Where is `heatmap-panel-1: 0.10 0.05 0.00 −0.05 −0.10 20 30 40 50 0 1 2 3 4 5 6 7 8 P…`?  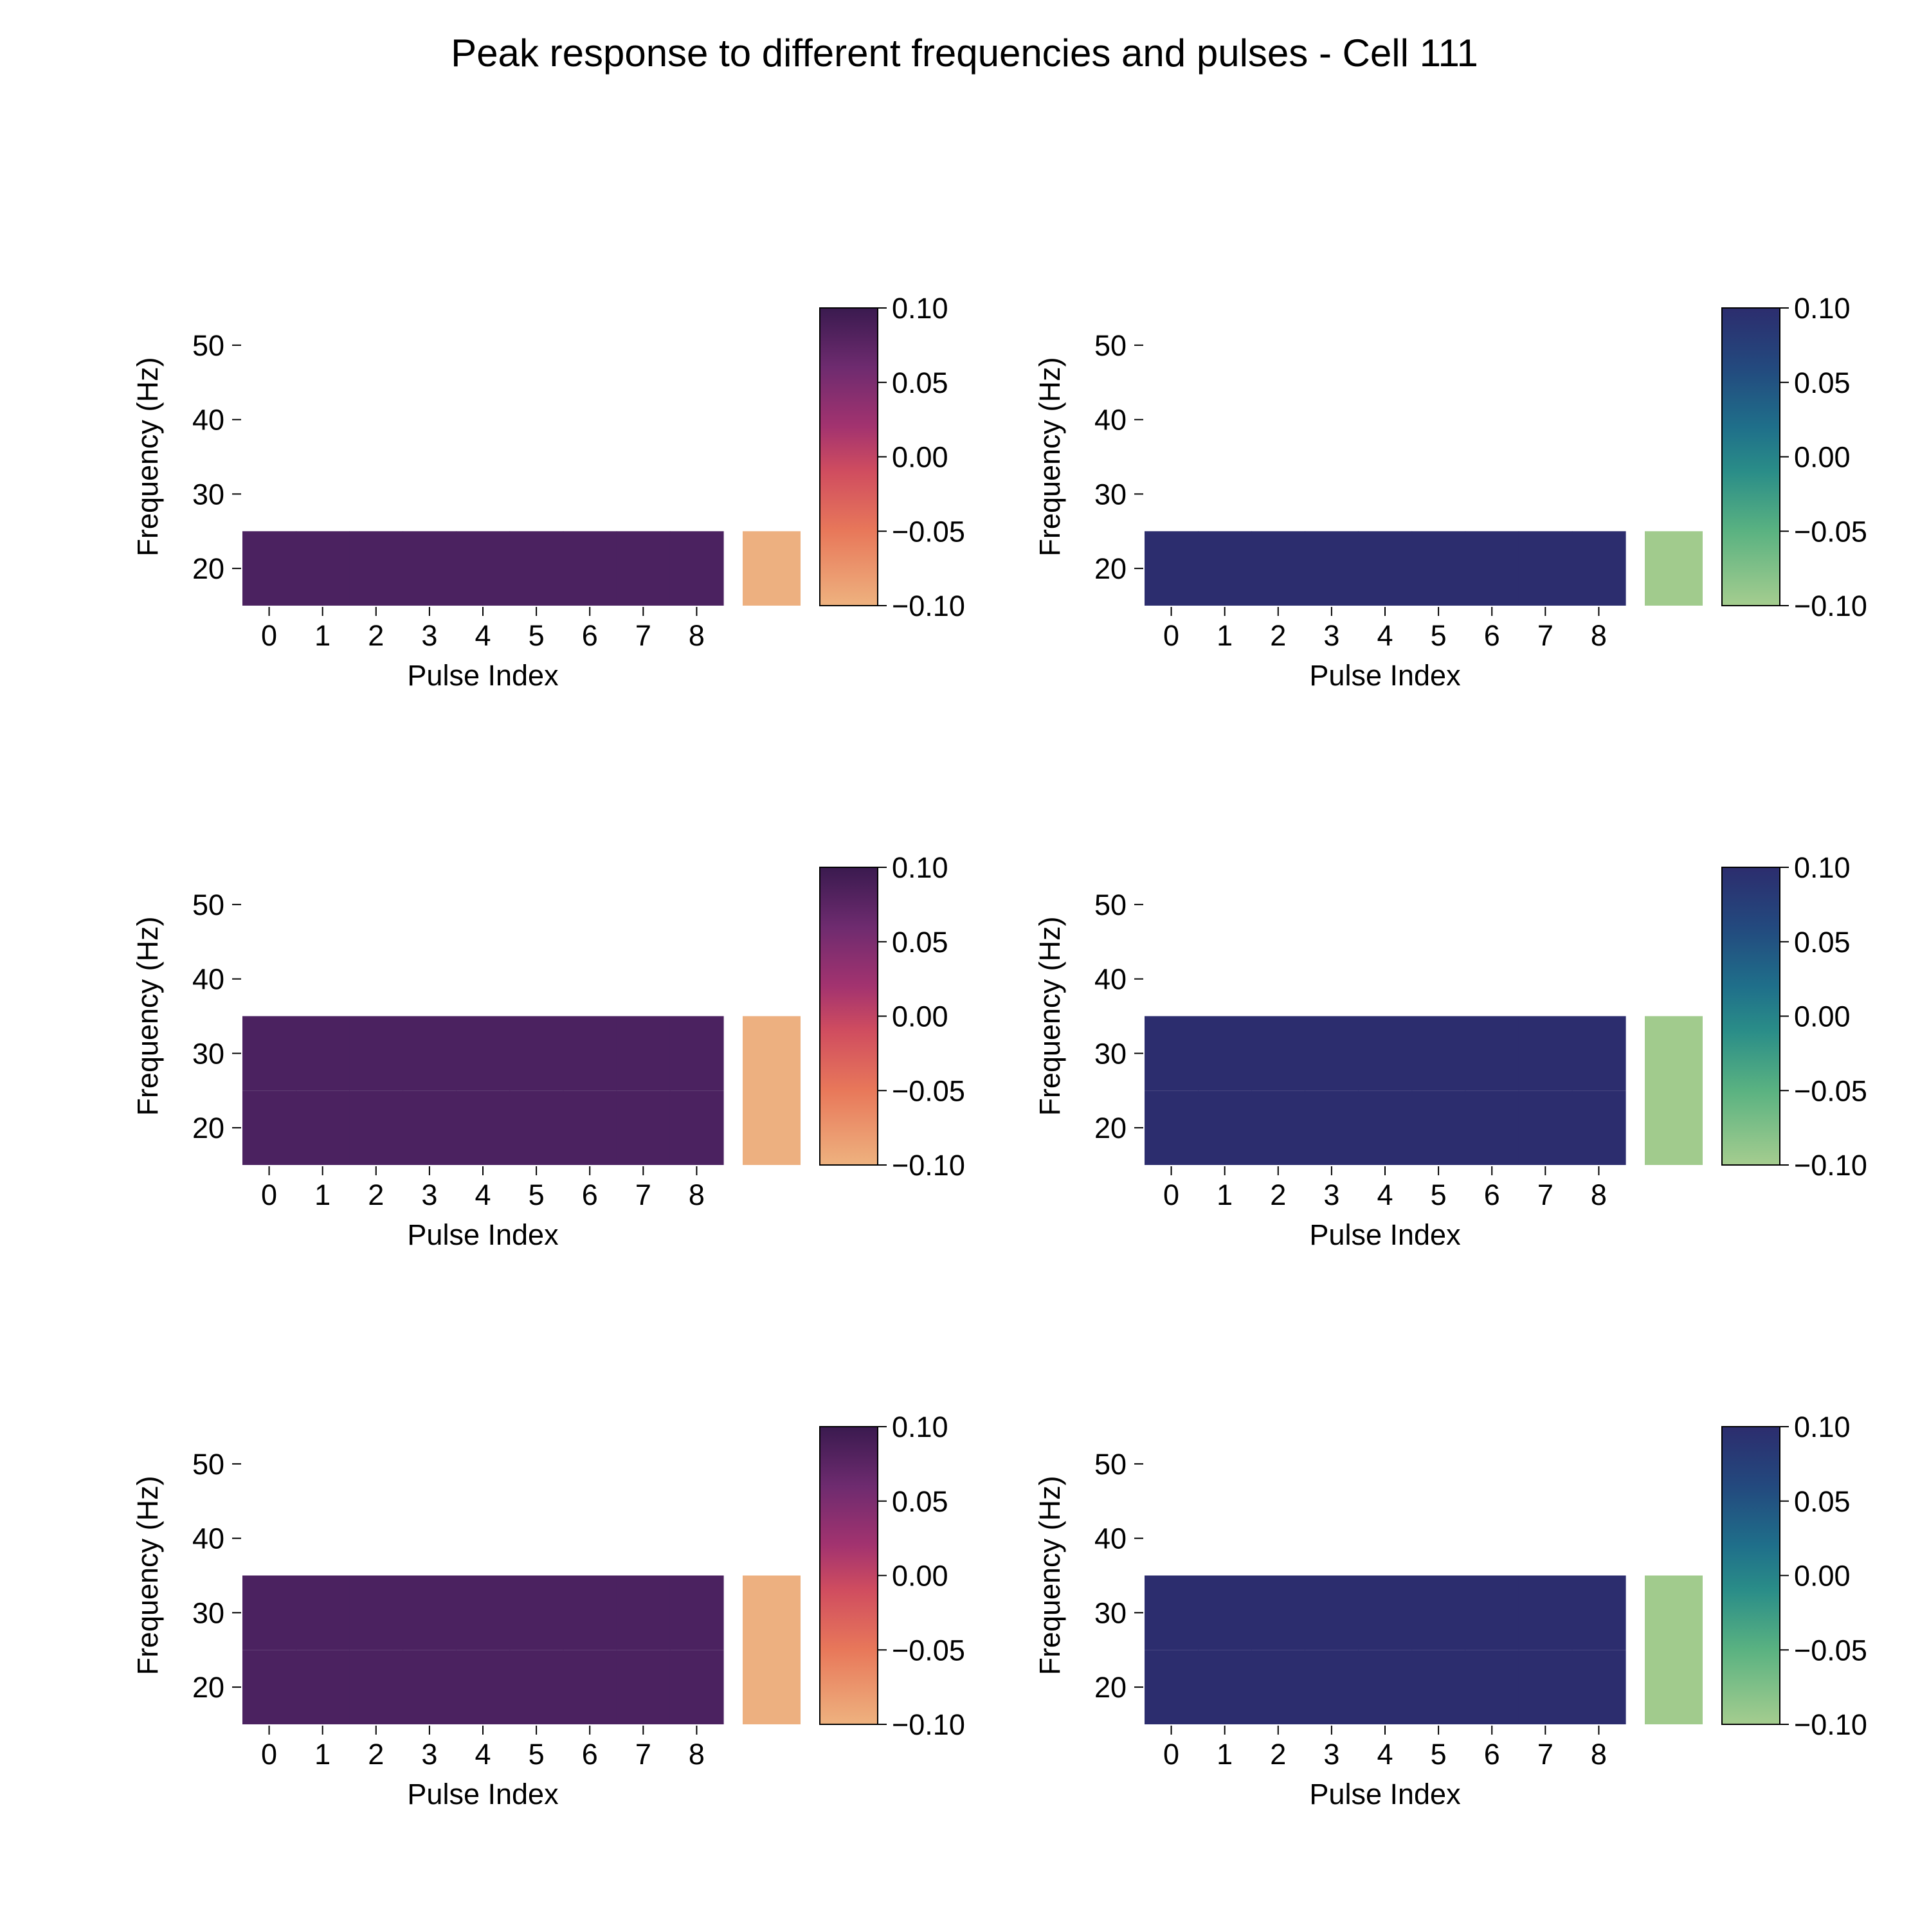
heatmap-panel-1: 0.10 0.05 0.00 −0.05 −0.10 20 30 40 50 0 1 2 3 4 5 6 7 8 P… is located at coordinates (548, 492).